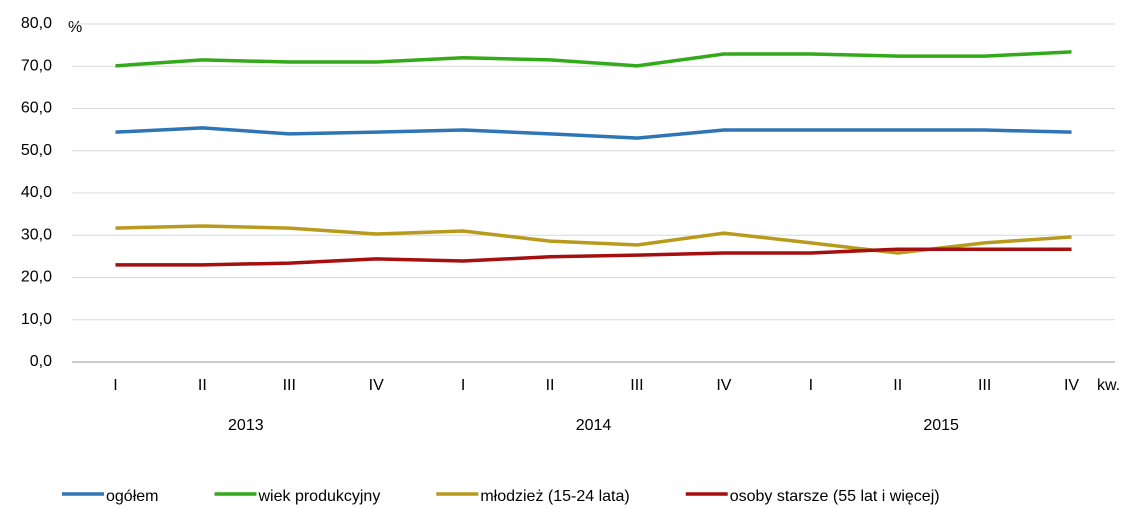 The width and height of the screenshot is (1136, 508). Describe the element at coordinates (36, 319) in the screenshot. I see `y-tick-label: 10,0` at that location.